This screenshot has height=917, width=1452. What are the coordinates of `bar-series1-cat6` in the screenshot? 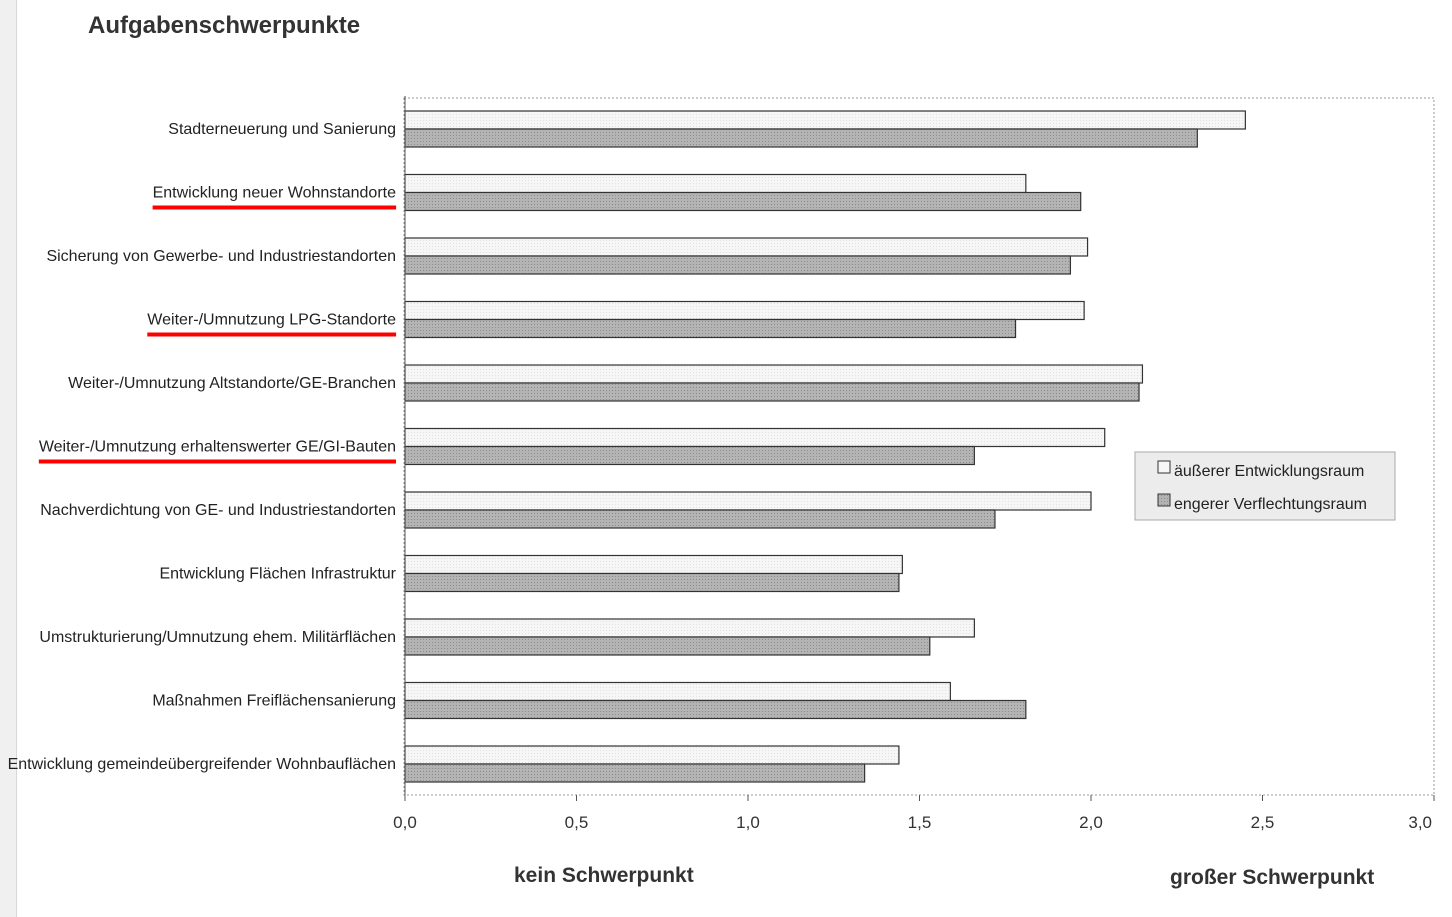 It's located at (755, 437).